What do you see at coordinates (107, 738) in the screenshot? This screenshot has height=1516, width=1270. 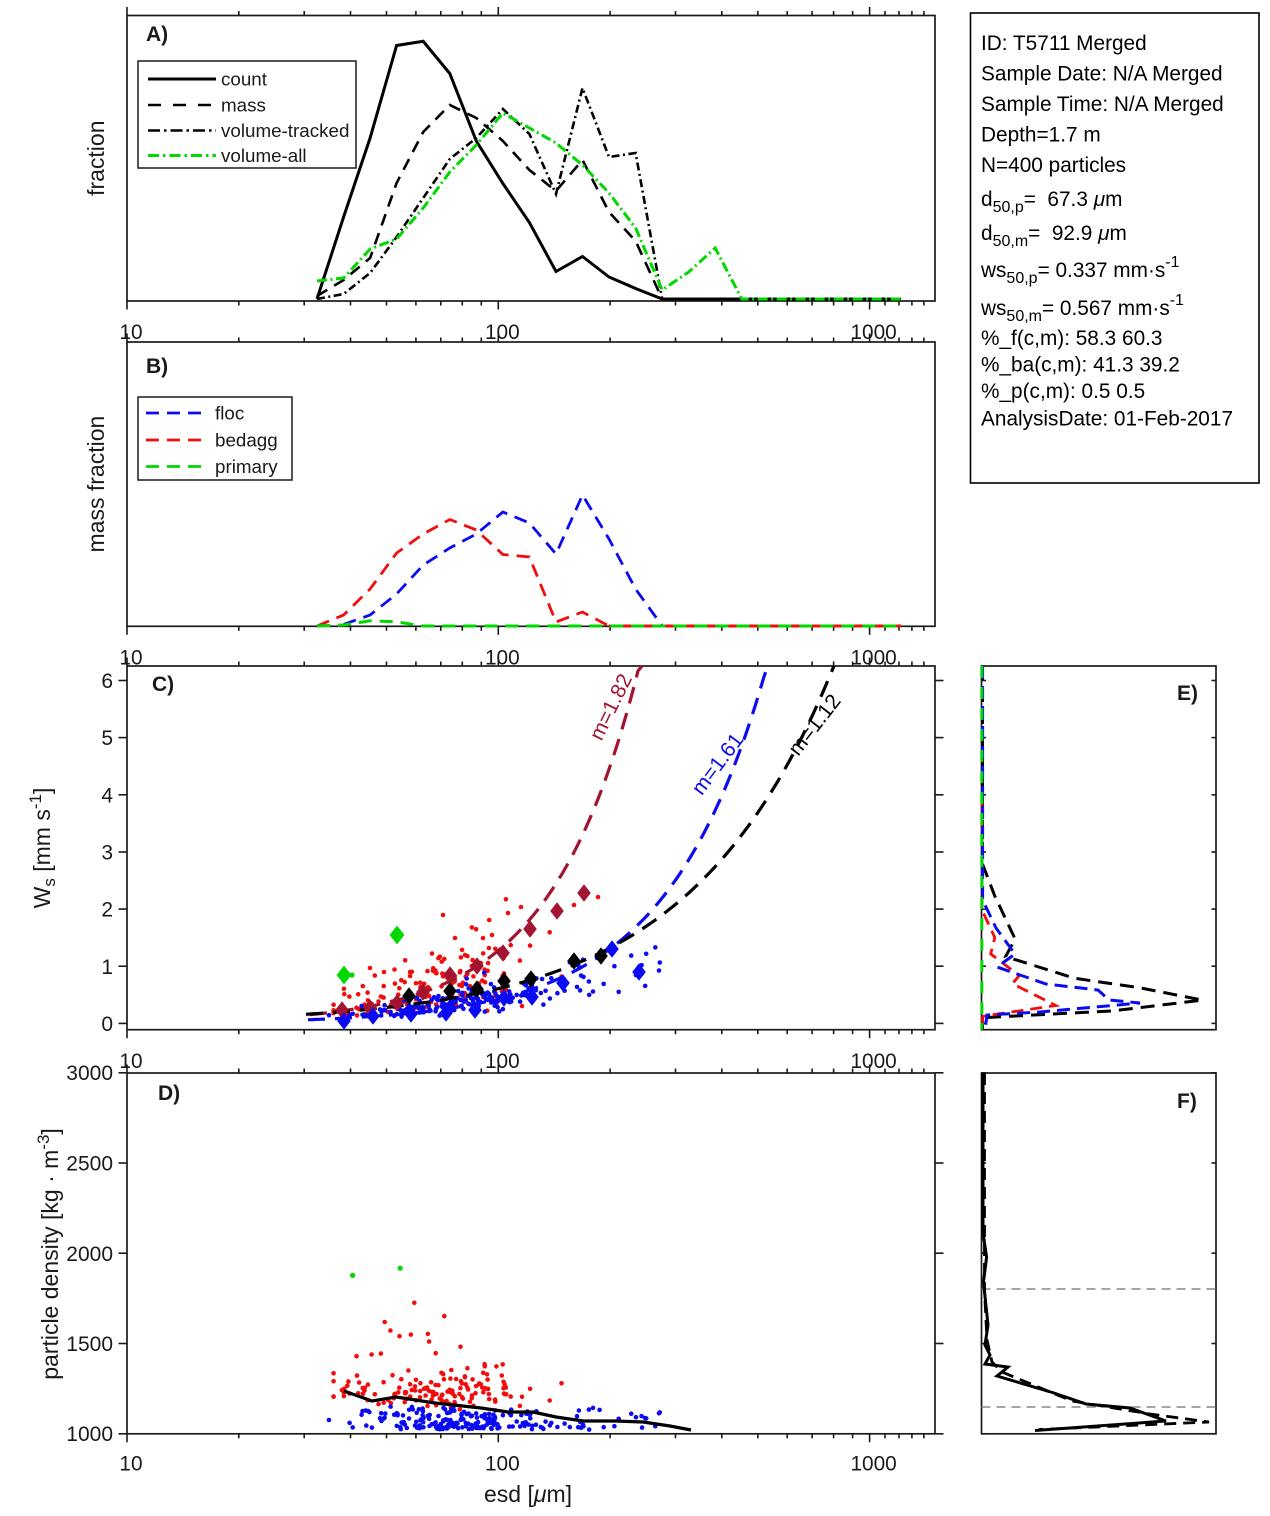 I see `svg-text: 5` at bounding box center [107, 738].